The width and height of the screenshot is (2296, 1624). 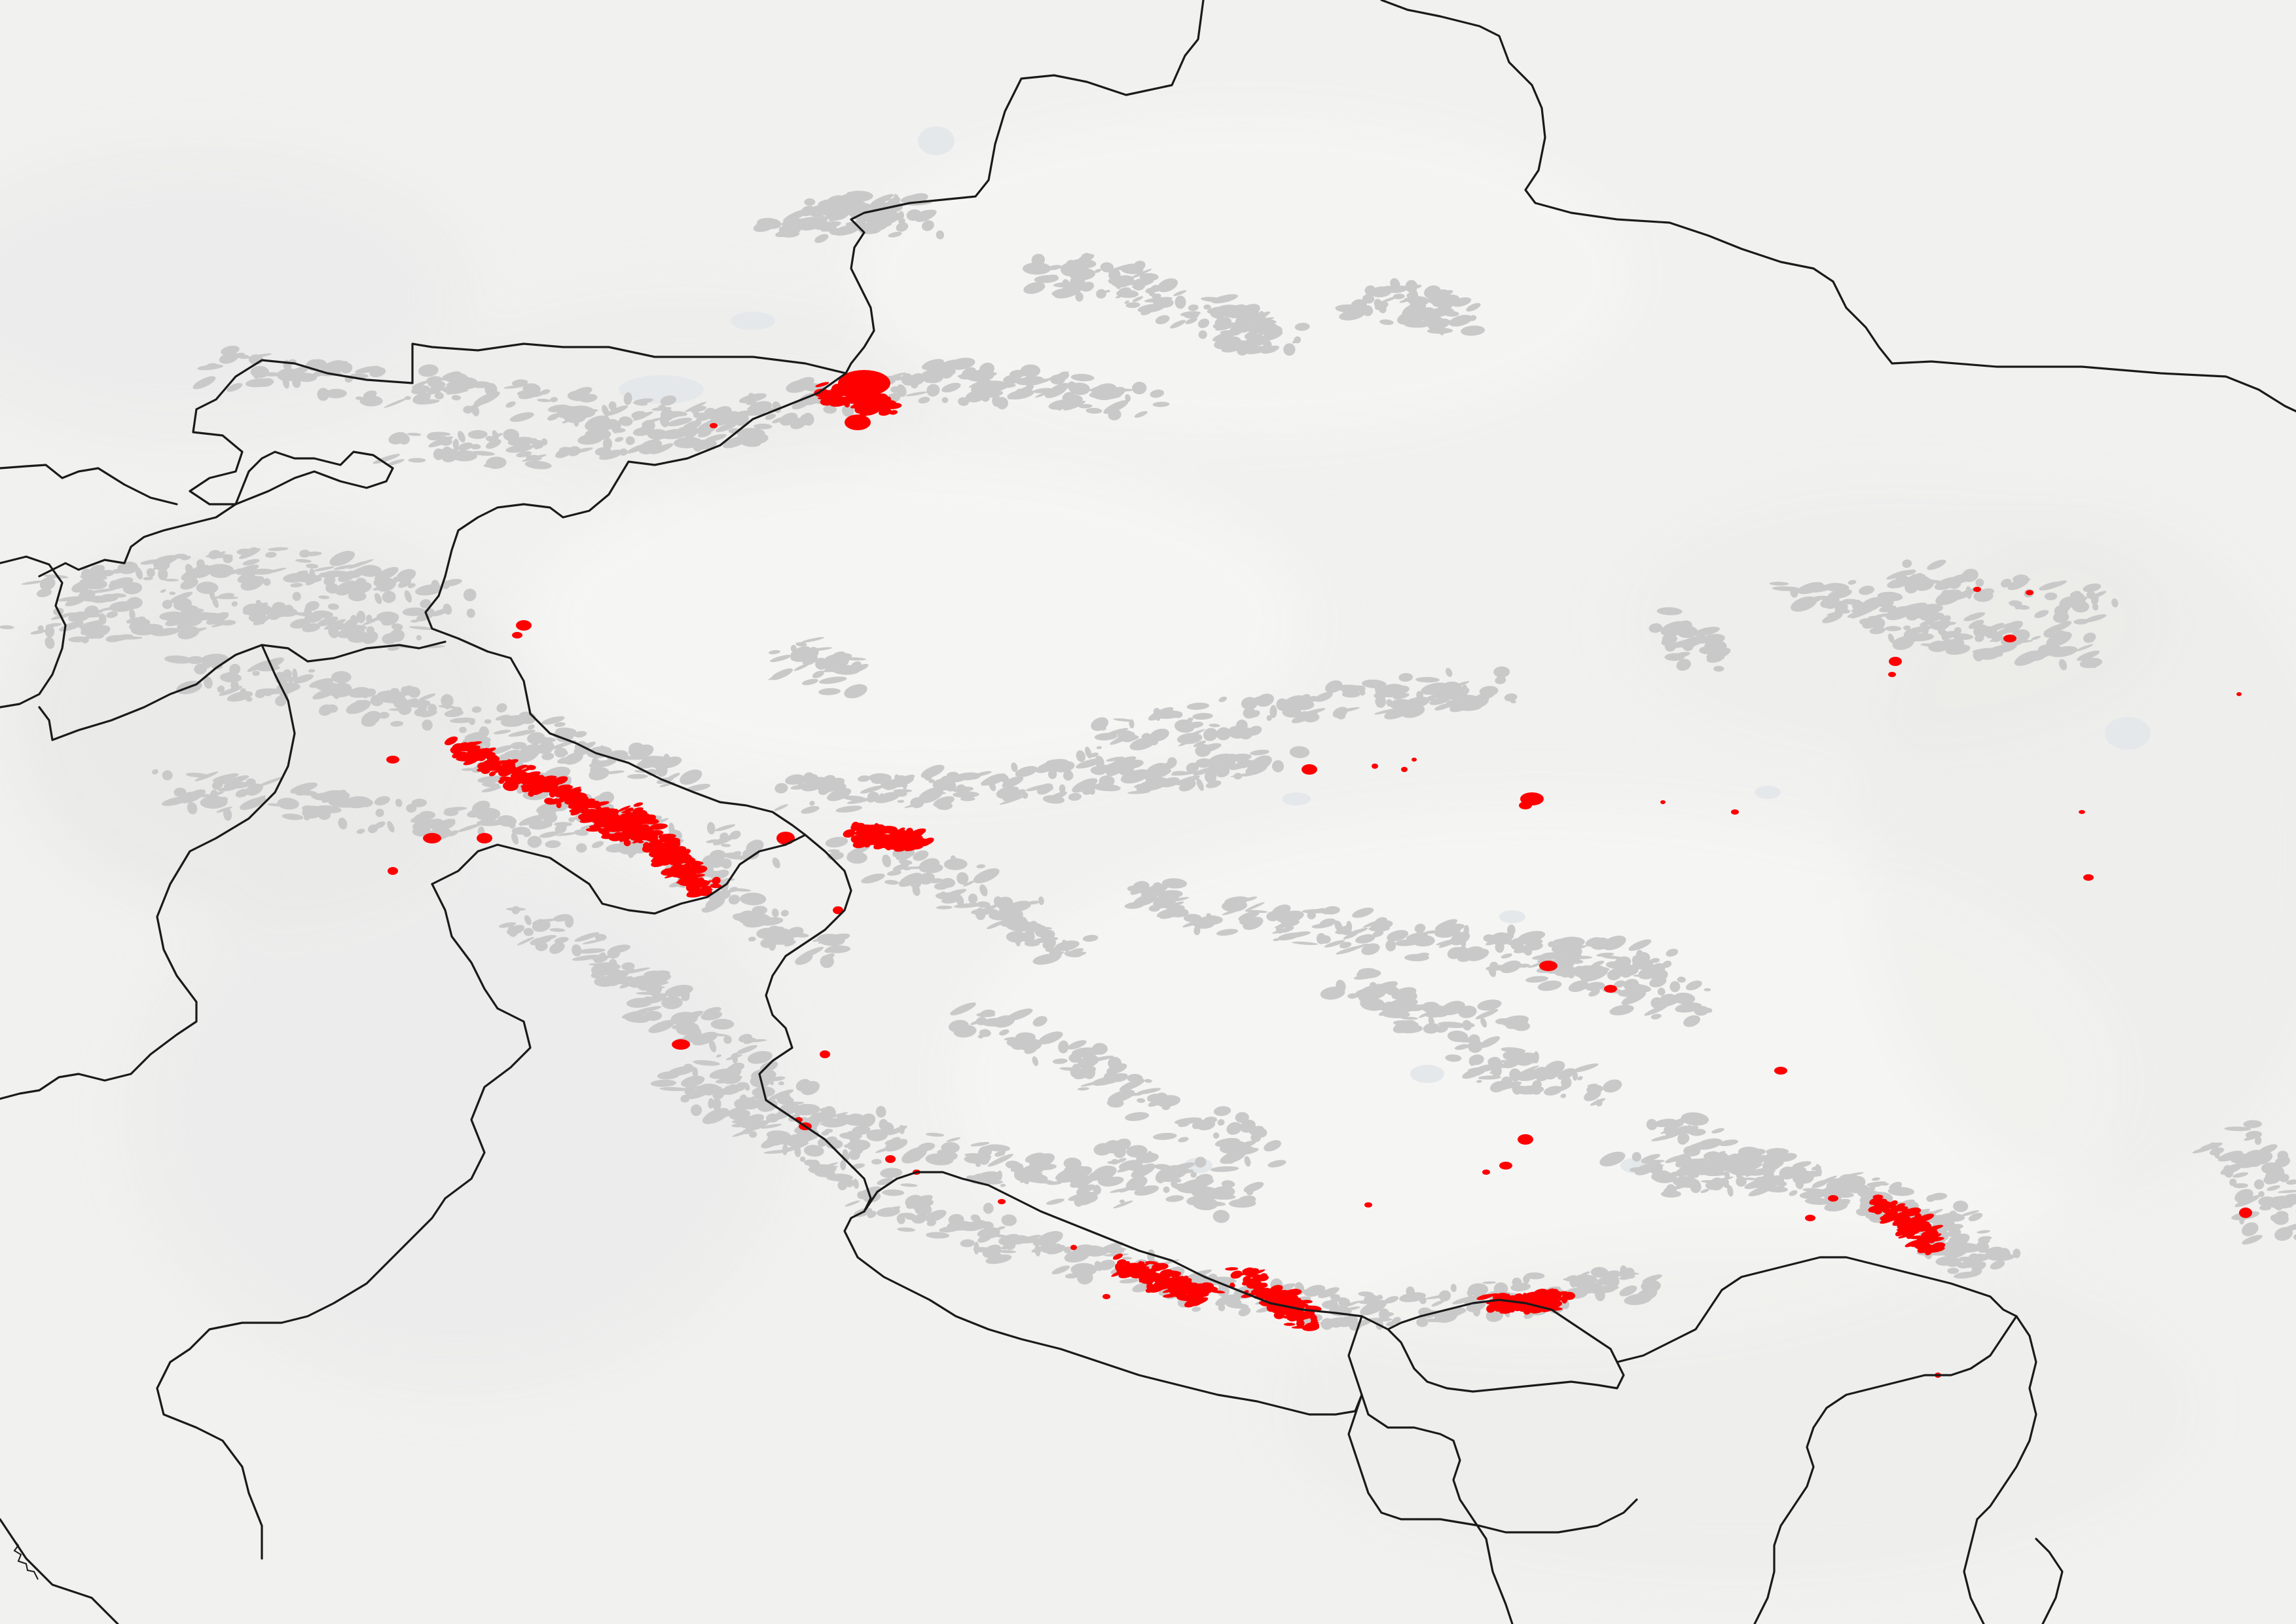 I want to click on lake, so click(x=1512, y=916).